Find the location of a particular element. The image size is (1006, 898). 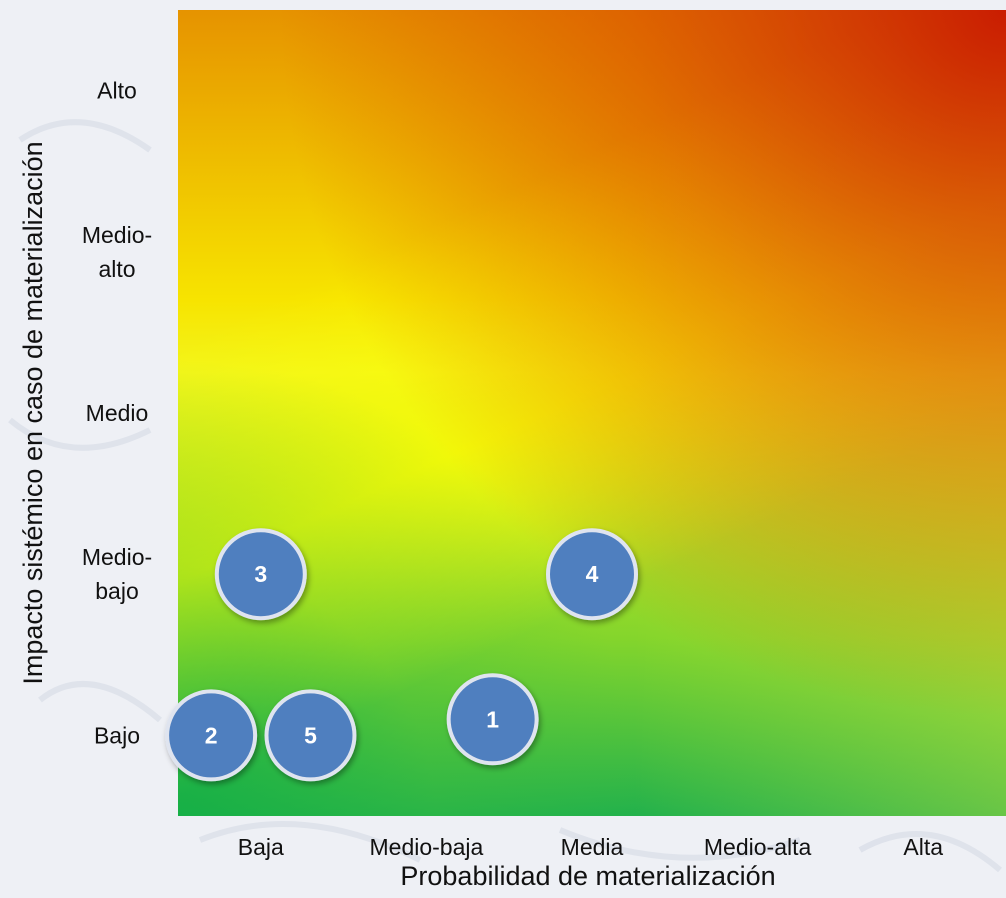

risk-point-1: 1 is located at coordinates (492, 719).